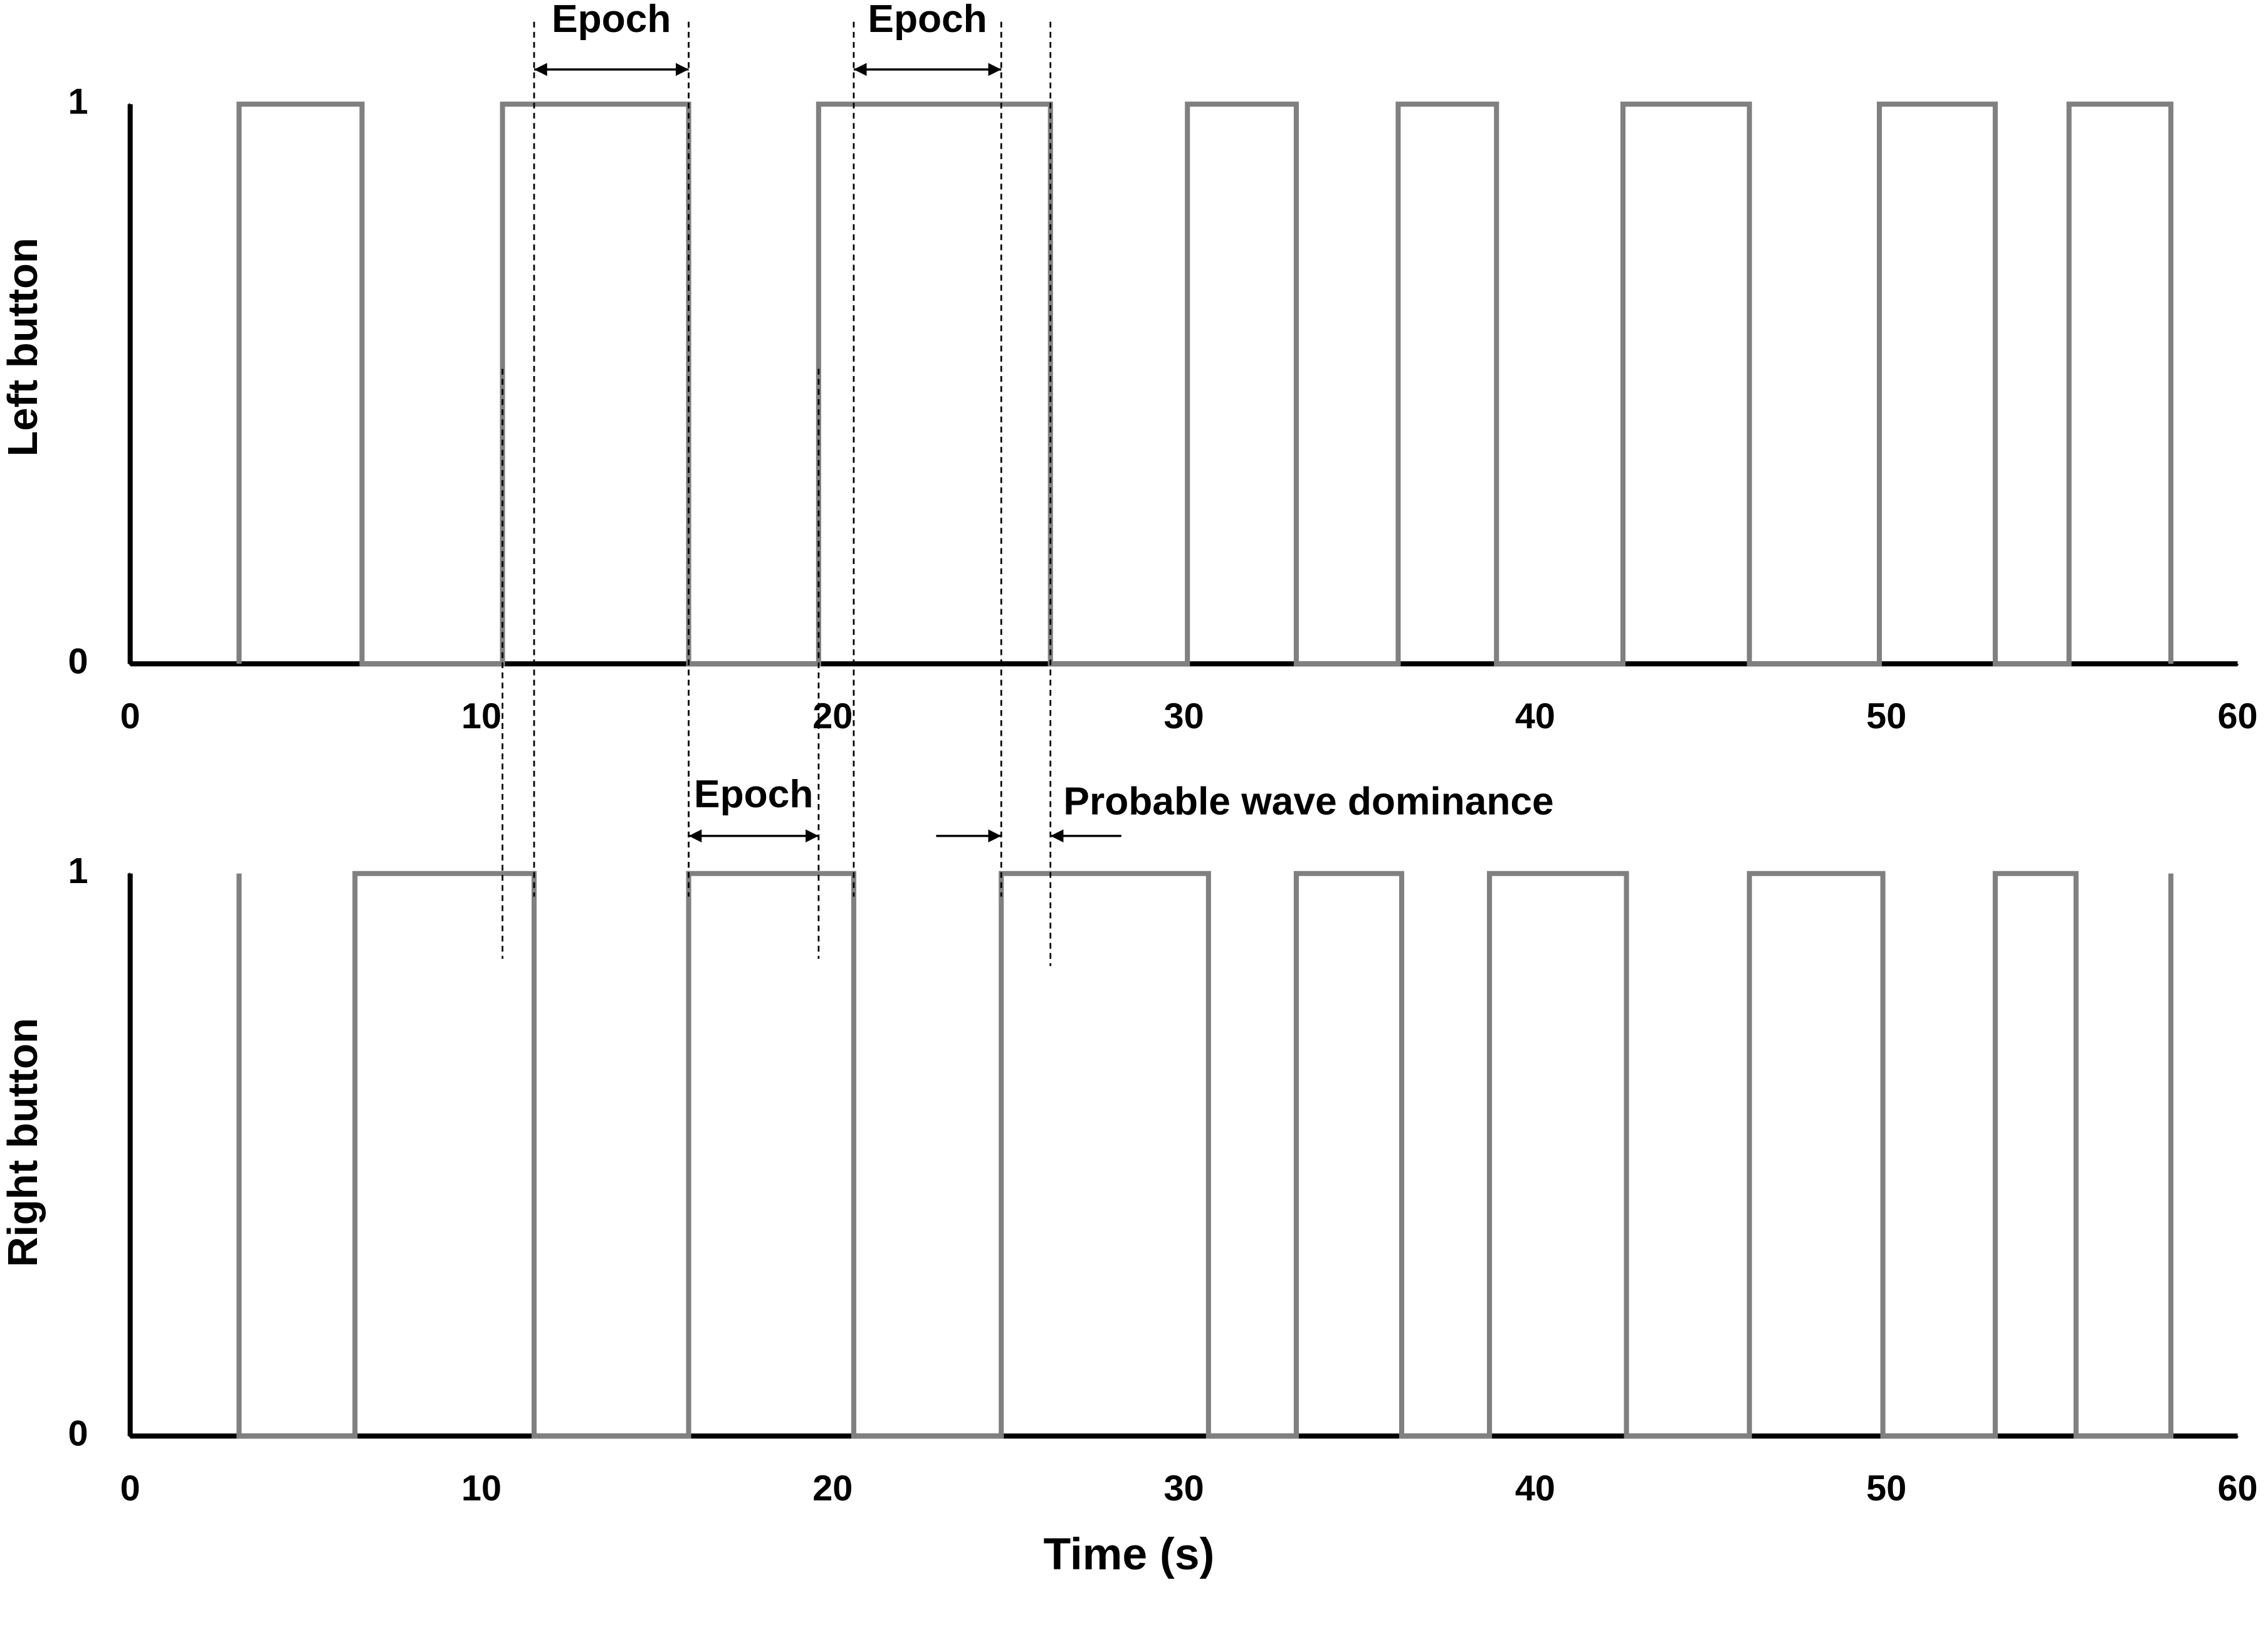 Image resolution: width=2268 pixels, height=1627 pixels. I want to click on x-axis-title: Time (s), so click(1129, 1554).